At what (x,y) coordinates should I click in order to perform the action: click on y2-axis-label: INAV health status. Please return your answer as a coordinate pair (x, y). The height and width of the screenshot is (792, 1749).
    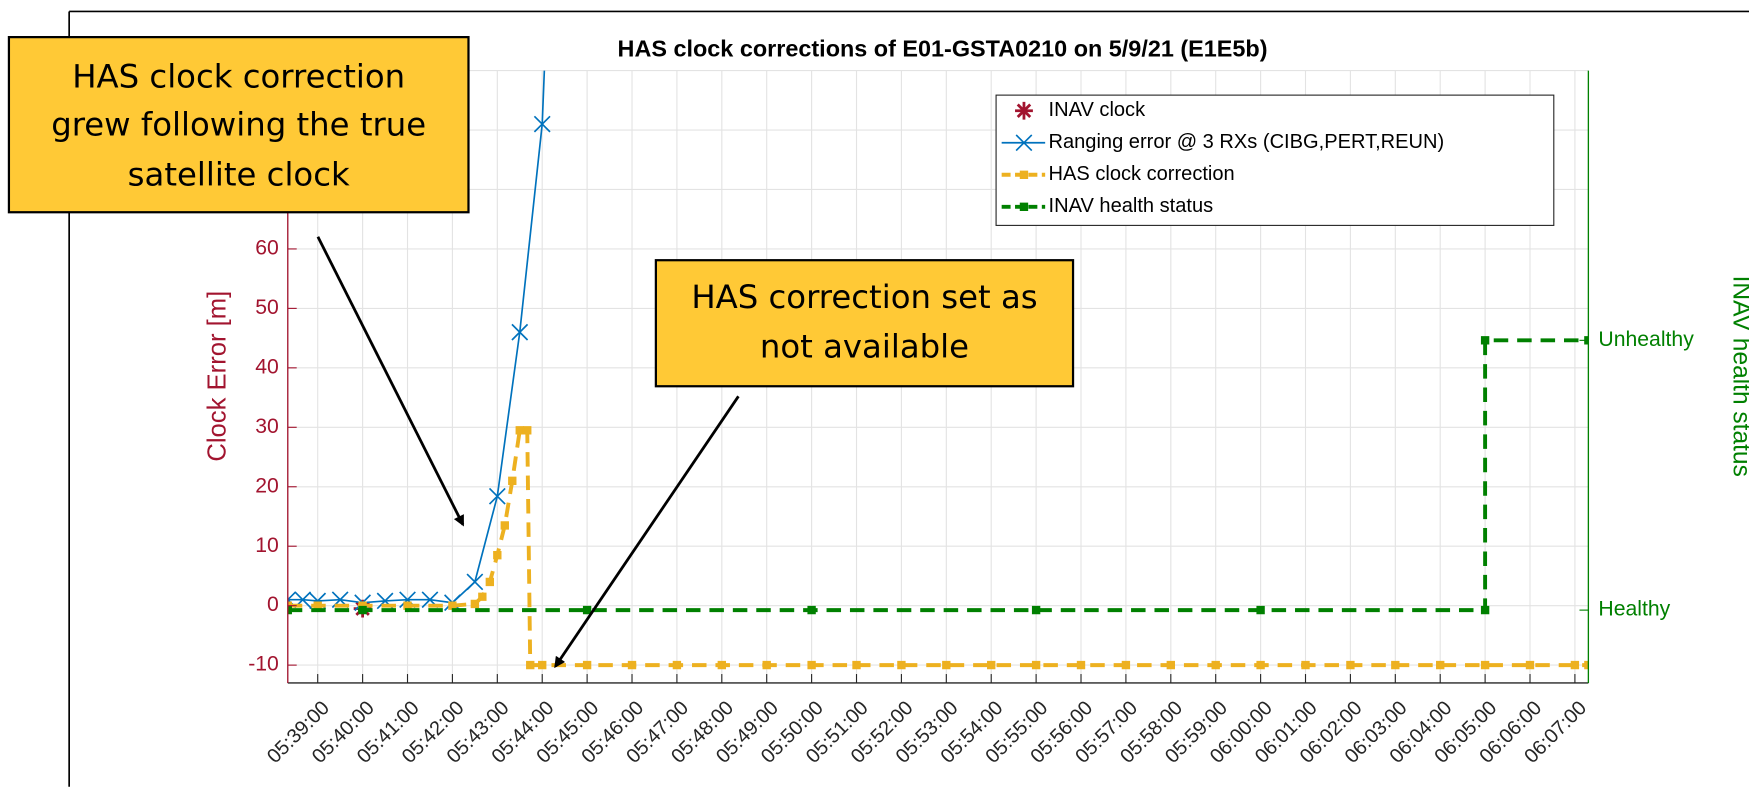
    Looking at the image, I should click on (1738, 376).